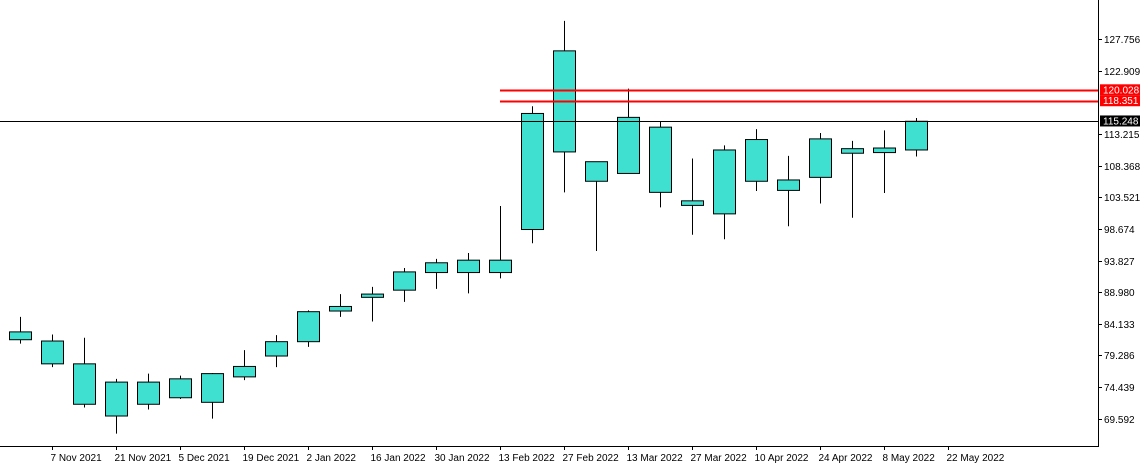 The image size is (1143, 469). Describe the element at coordinates (332, 458) in the screenshot. I see `x-tick-label: 2 Jan 2022` at that location.